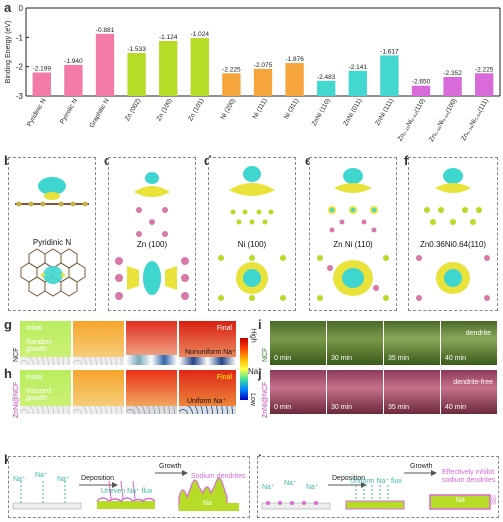 The height and width of the screenshot is (522, 503). Describe the element at coordinates (151, 392) in the screenshot. I see `sim-h-frame3` at that location.